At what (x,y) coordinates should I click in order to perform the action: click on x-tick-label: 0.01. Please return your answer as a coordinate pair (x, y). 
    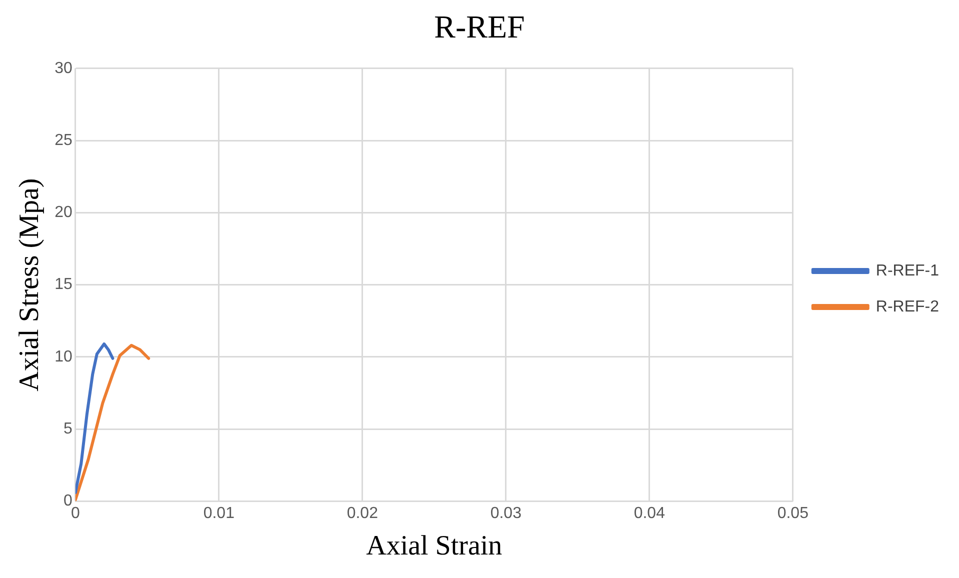
    Looking at the image, I should click on (219, 513).